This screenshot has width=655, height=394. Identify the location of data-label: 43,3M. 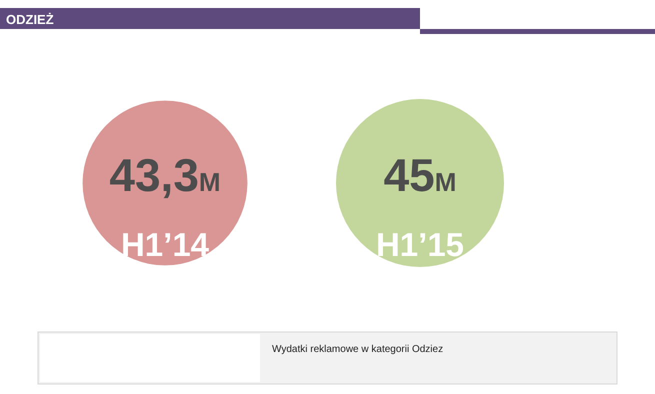
(165, 175).